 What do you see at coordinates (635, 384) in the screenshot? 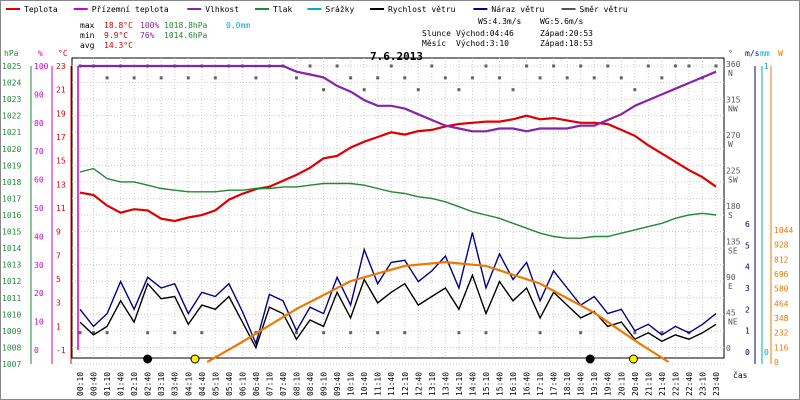
I see `x-tick-label: 20:40` at bounding box center [635, 384].